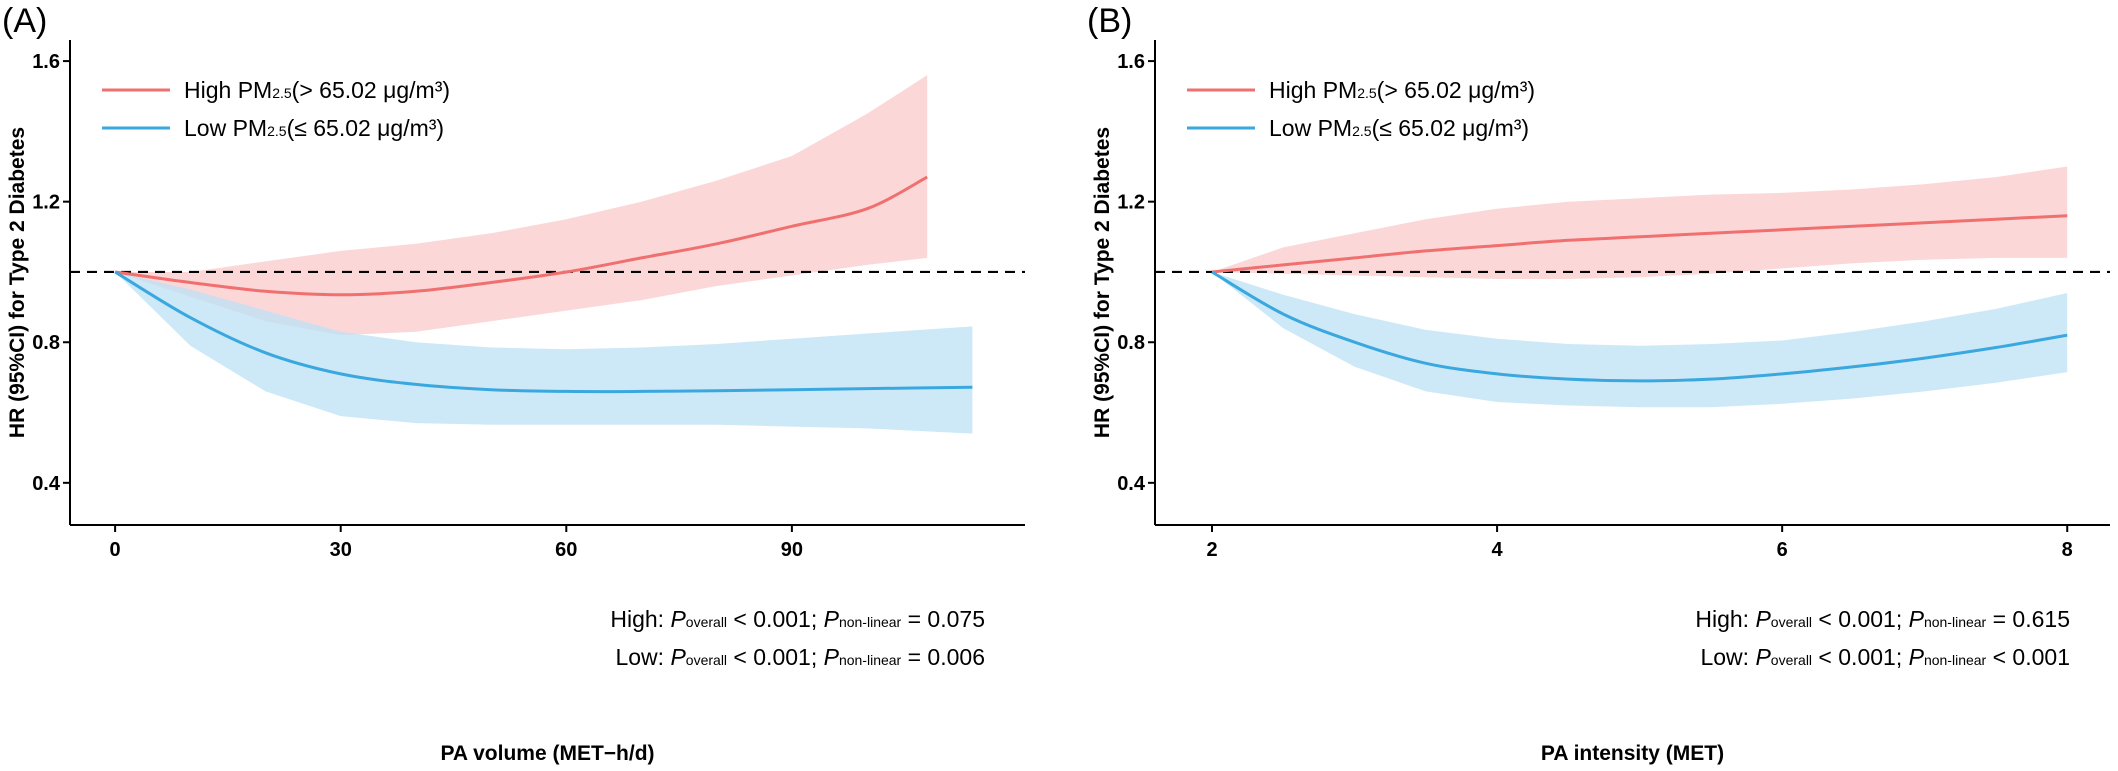 The width and height of the screenshot is (2118, 771). What do you see at coordinates (1782, 550) in the screenshot?
I see `x-tick-label: 6` at bounding box center [1782, 550].